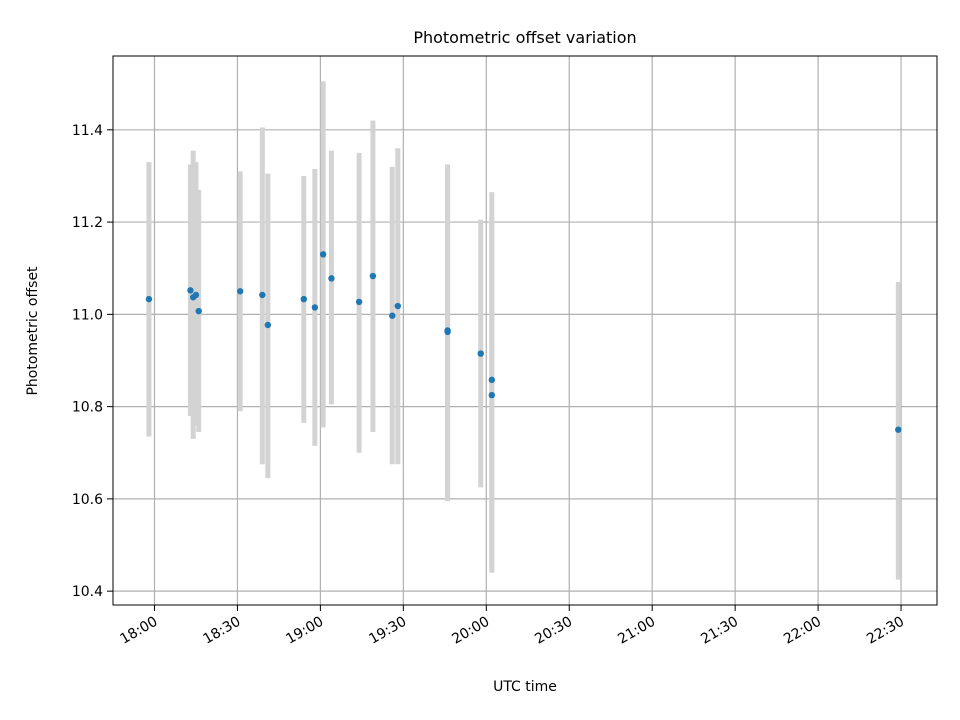  What do you see at coordinates (802, 631) in the screenshot?
I see `x-tick-label: 22:00` at bounding box center [802, 631].